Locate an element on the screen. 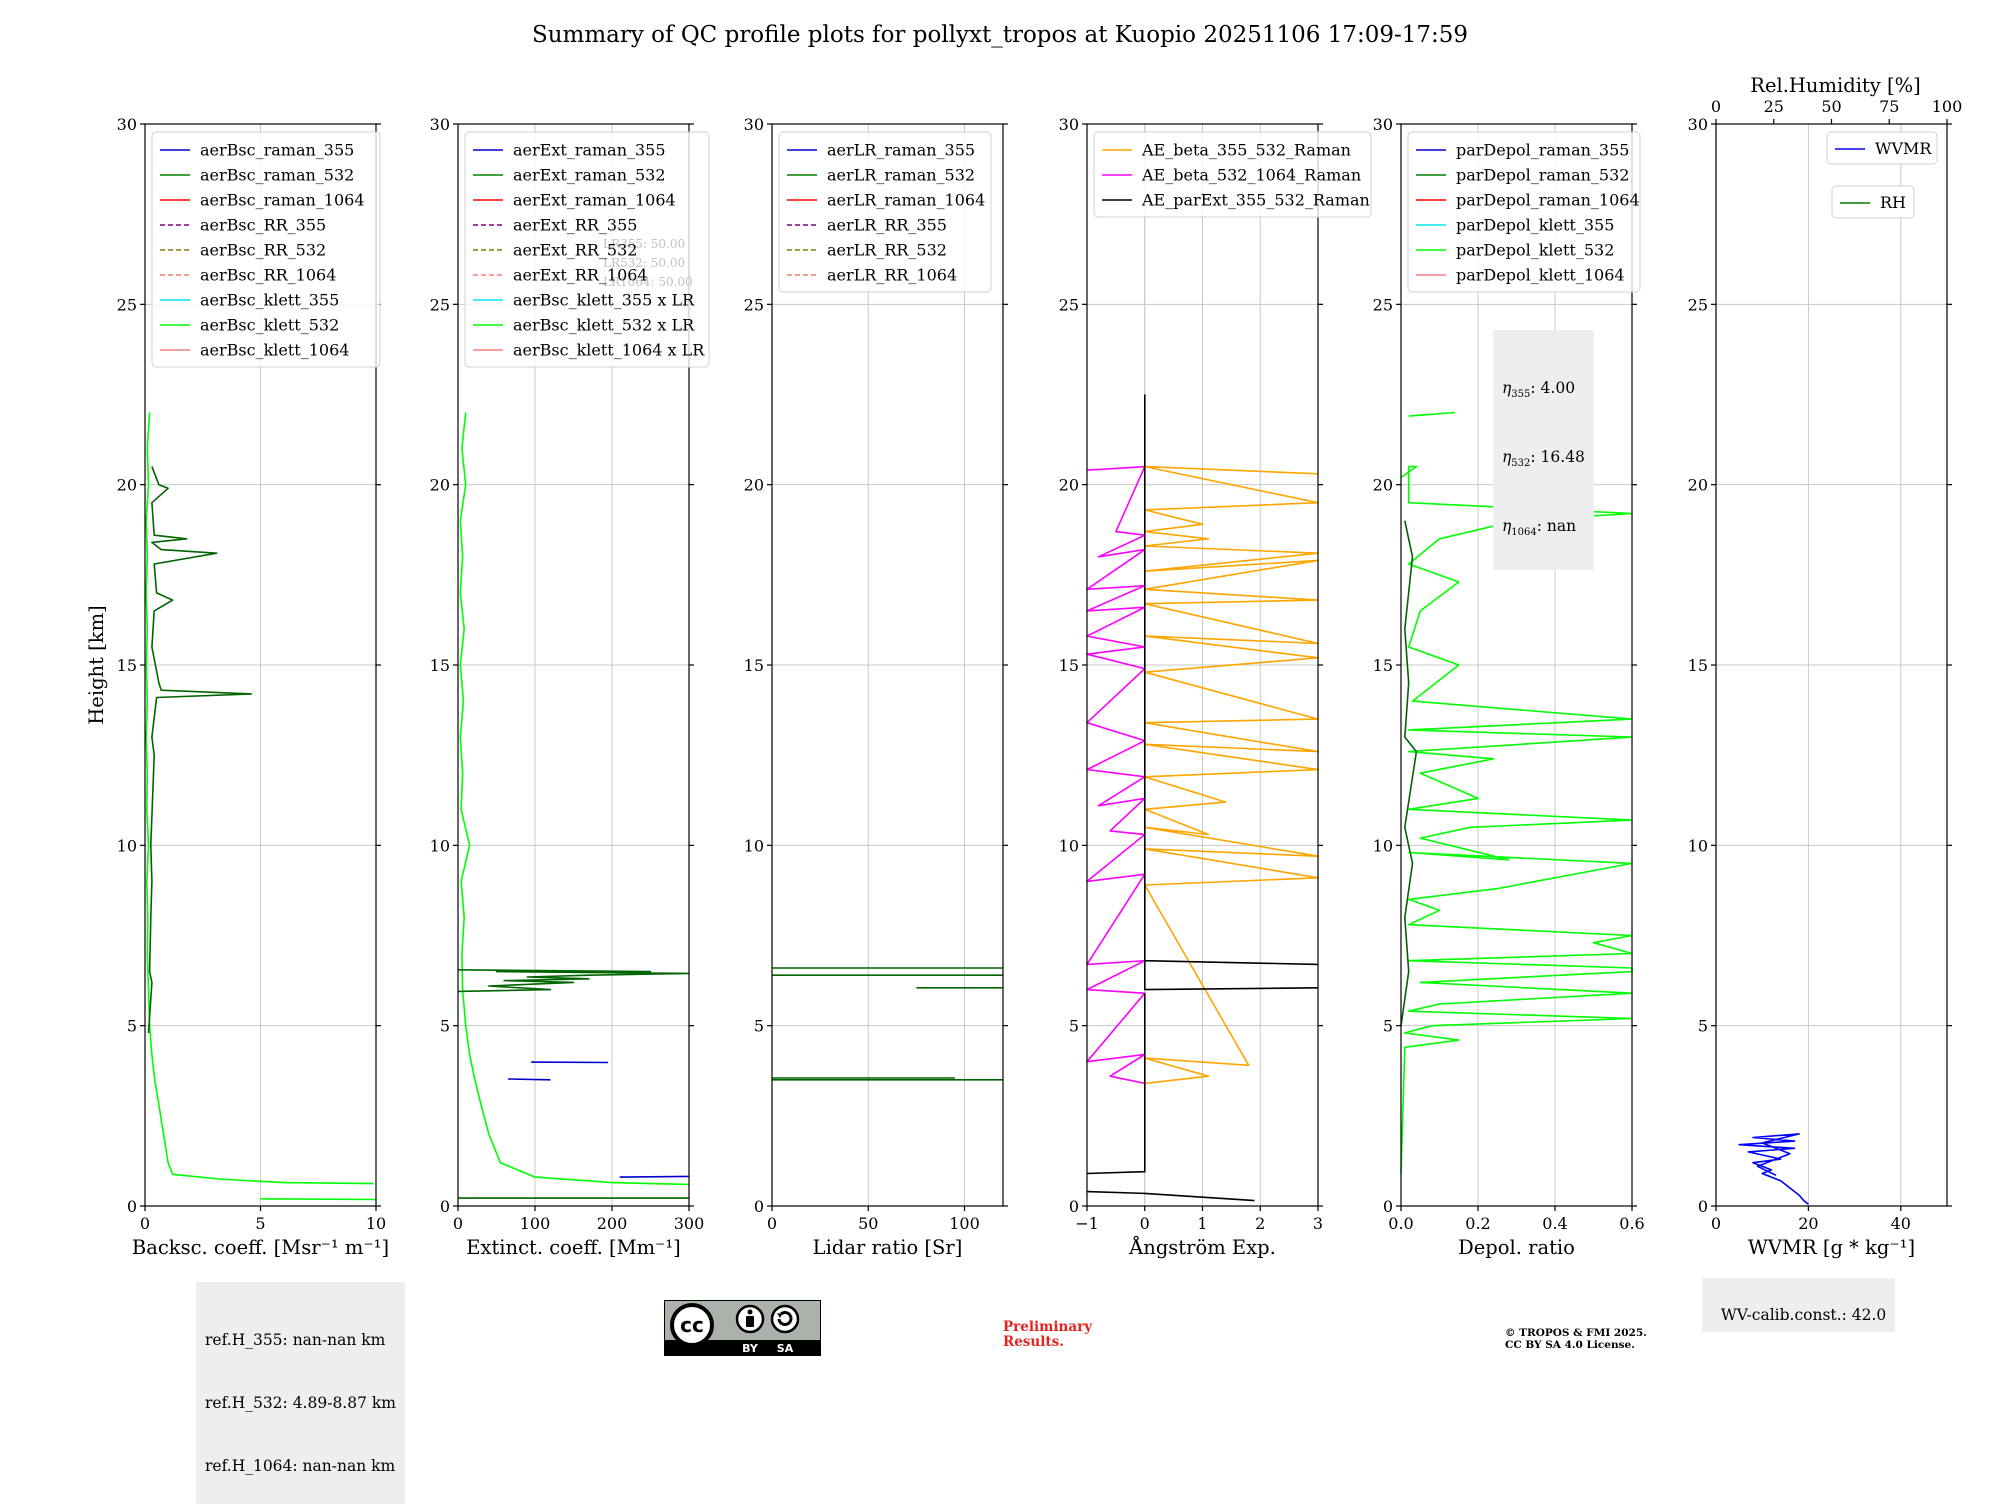 This screenshot has width=2000, height=1504. wv-calibration-box: WV-calib.const.: 42.0 is located at coordinates (1798, 1305).